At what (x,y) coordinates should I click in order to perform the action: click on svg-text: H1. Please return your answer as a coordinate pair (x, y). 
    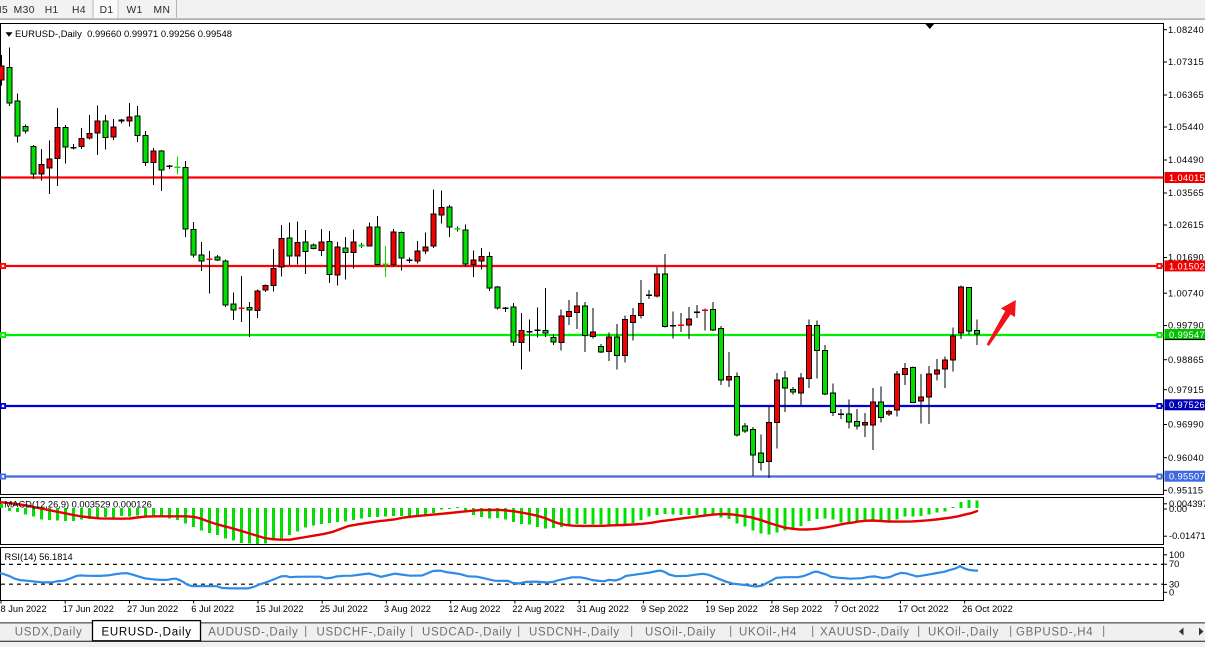
    Looking at the image, I should click on (52, 10).